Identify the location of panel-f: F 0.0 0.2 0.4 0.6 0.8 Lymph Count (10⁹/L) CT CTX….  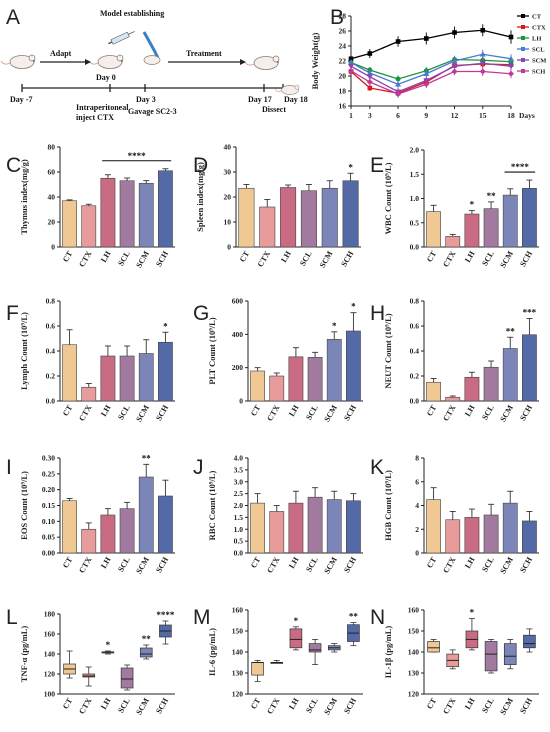
(90, 360).